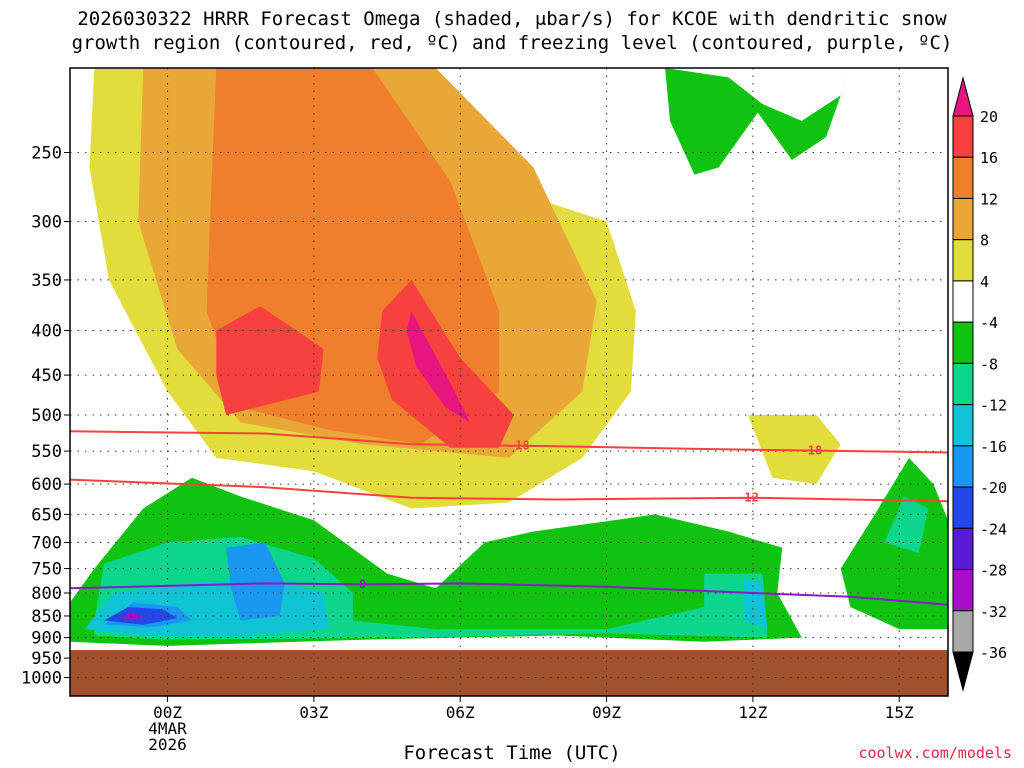  What do you see at coordinates (46, 154) in the screenshot?
I see `y-tick-label: 250` at bounding box center [46, 154].